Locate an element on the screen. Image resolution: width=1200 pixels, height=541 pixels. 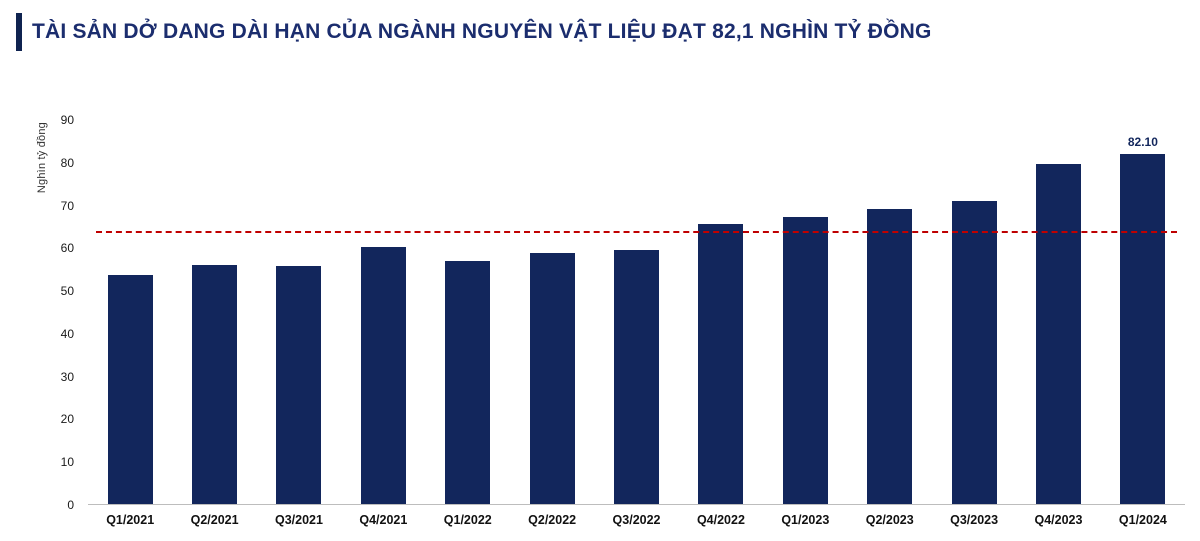
y-tick-label: 80 is located at coordinates (67, 162).